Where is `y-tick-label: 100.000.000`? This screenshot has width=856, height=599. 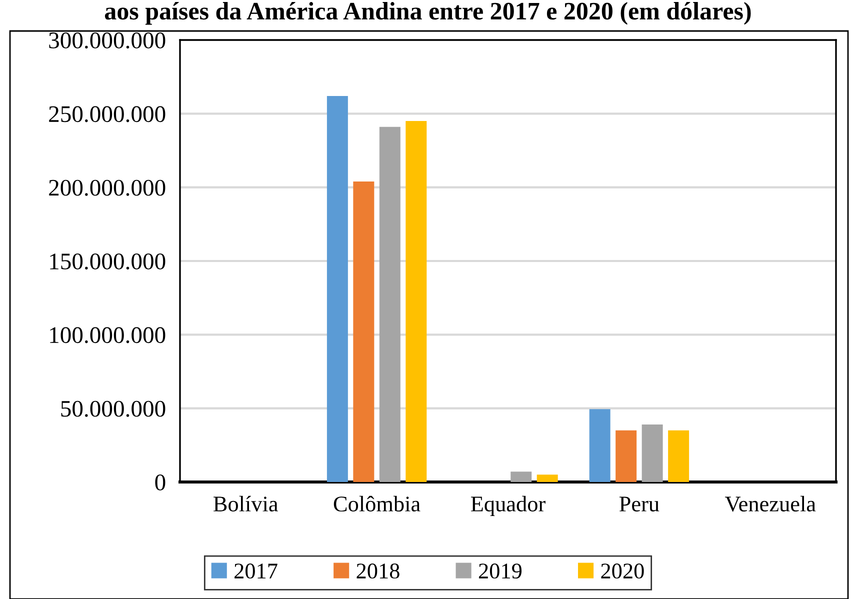 y-tick-label: 100.000.000 is located at coordinates (108, 335).